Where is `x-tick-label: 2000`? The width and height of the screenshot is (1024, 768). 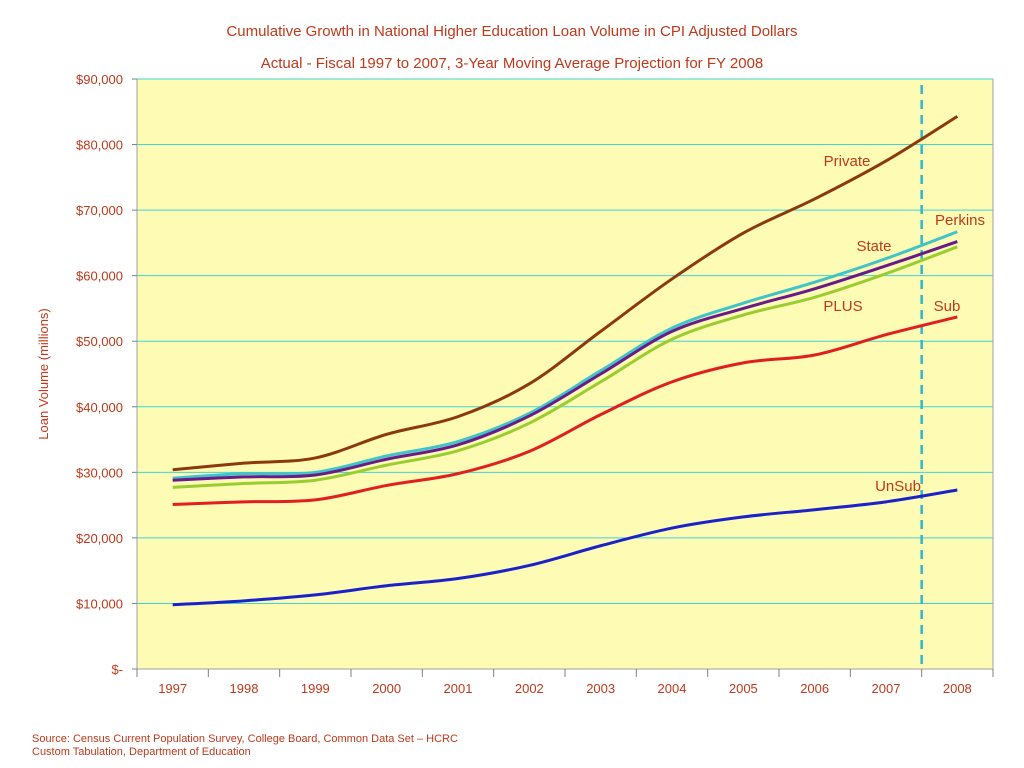 x-tick-label: 2000 is located at coordinates (386, 688).